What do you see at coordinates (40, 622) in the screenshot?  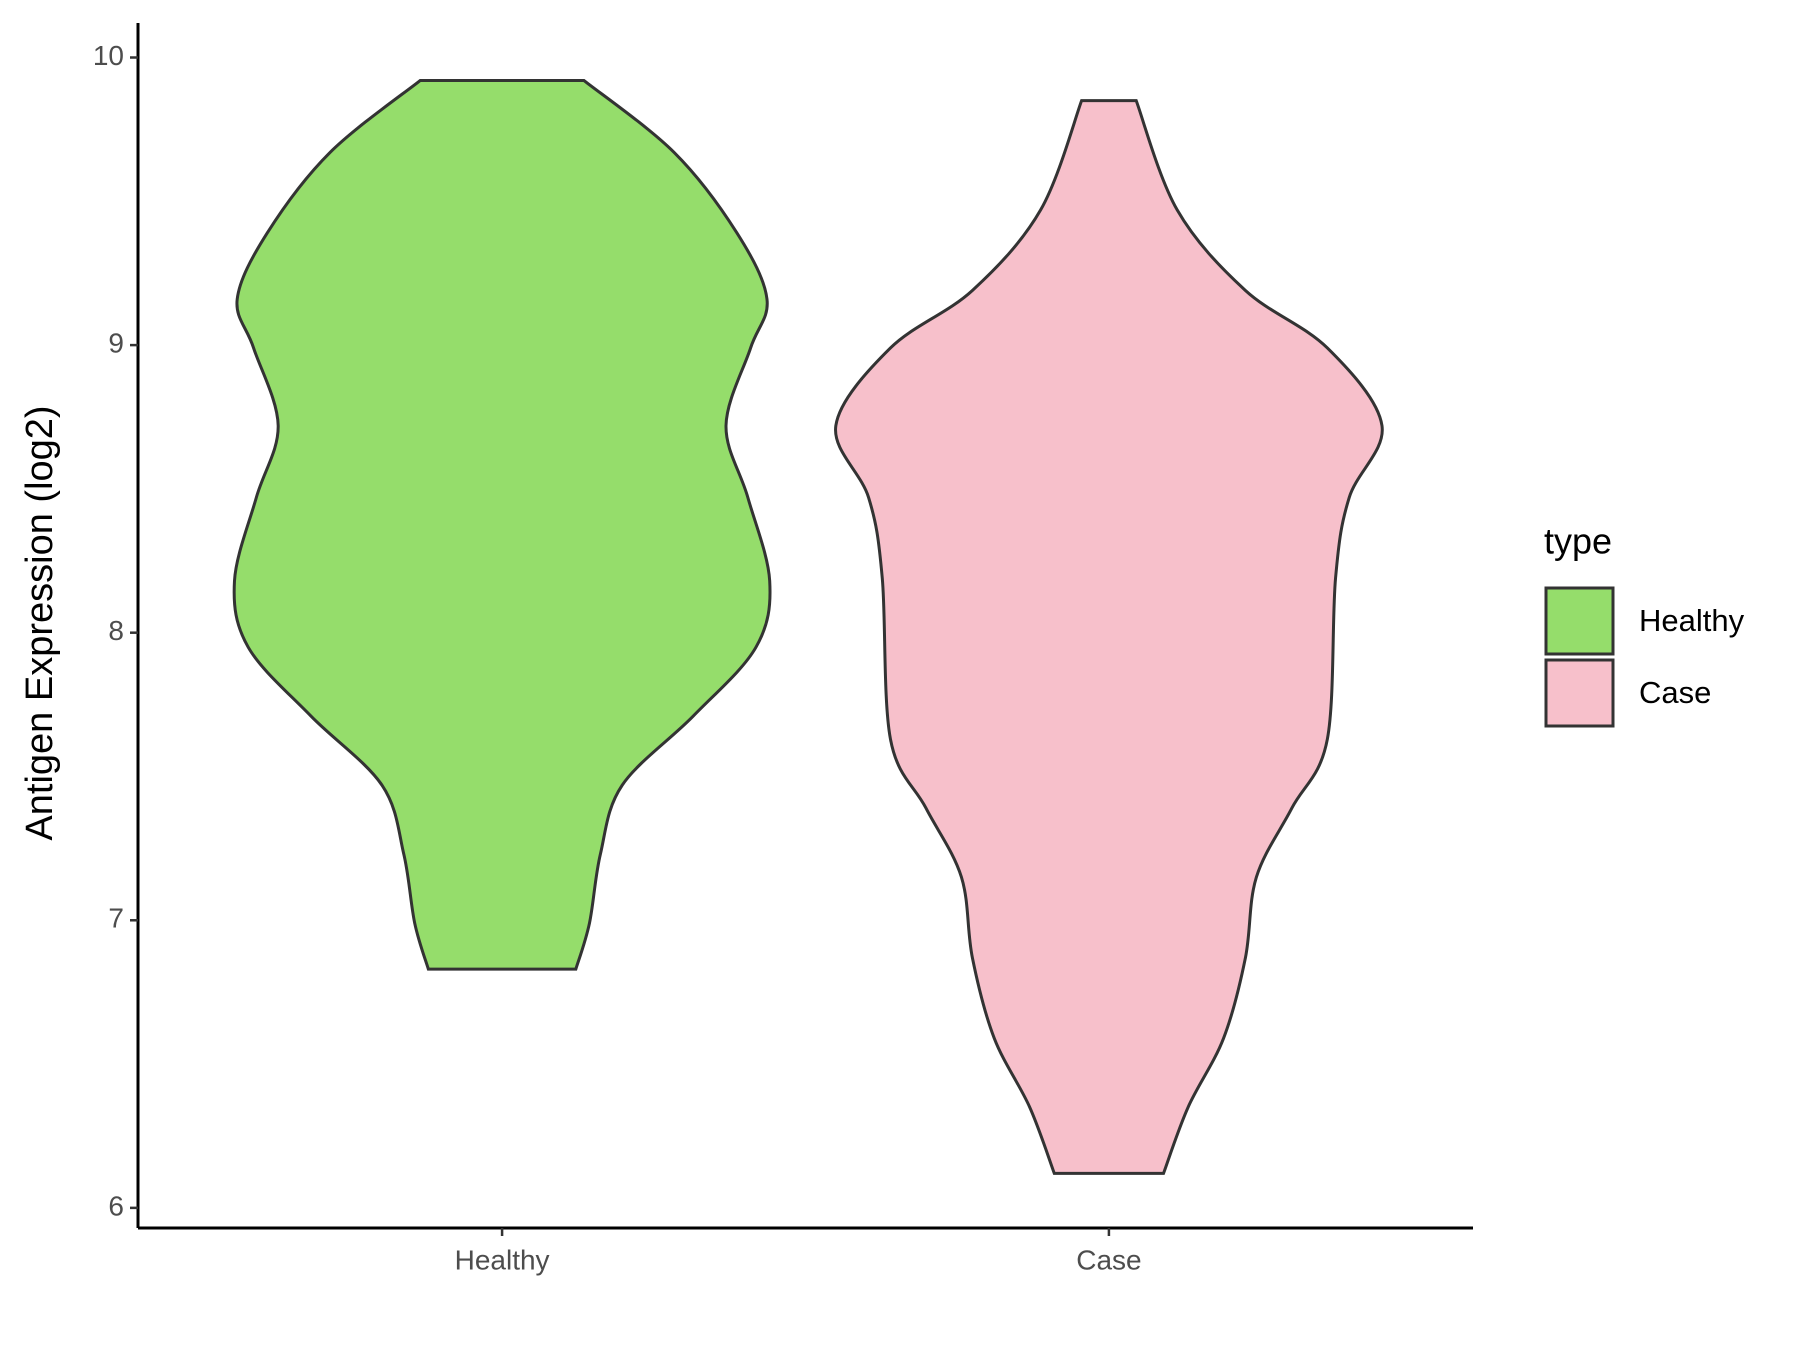 I see `y-axis-title: Antigen Expression (log2)` at bounding box center [40, 622].